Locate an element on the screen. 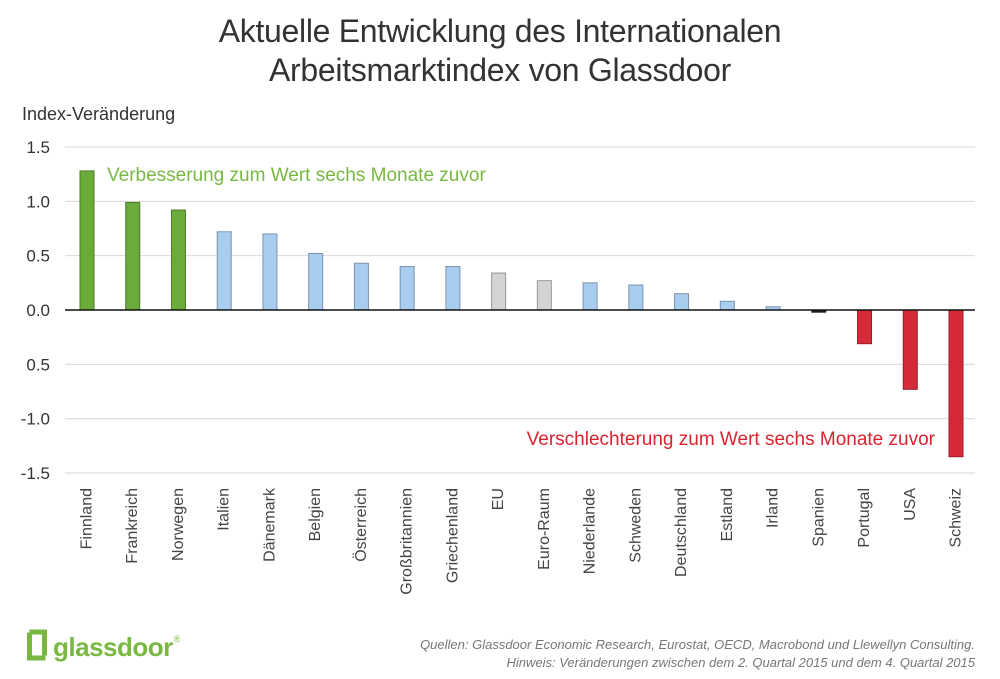 This screenshot has height=679, width=1000. y-tick-label: 1.0 is located at coordinates (38, 201).